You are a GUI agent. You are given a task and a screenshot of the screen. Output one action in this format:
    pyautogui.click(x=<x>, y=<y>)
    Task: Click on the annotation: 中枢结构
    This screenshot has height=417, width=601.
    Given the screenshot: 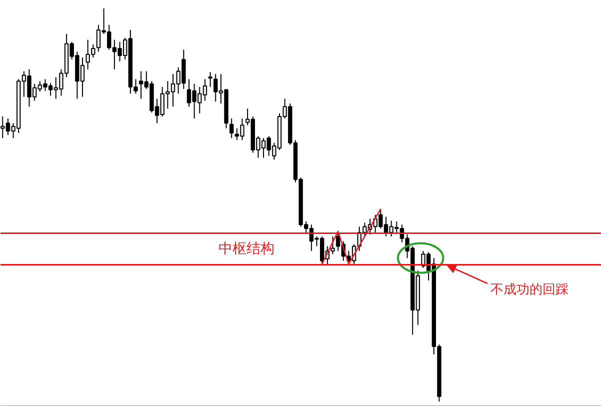 What is the action you would take?
    pyautogui.click(x=246, y=249)
    